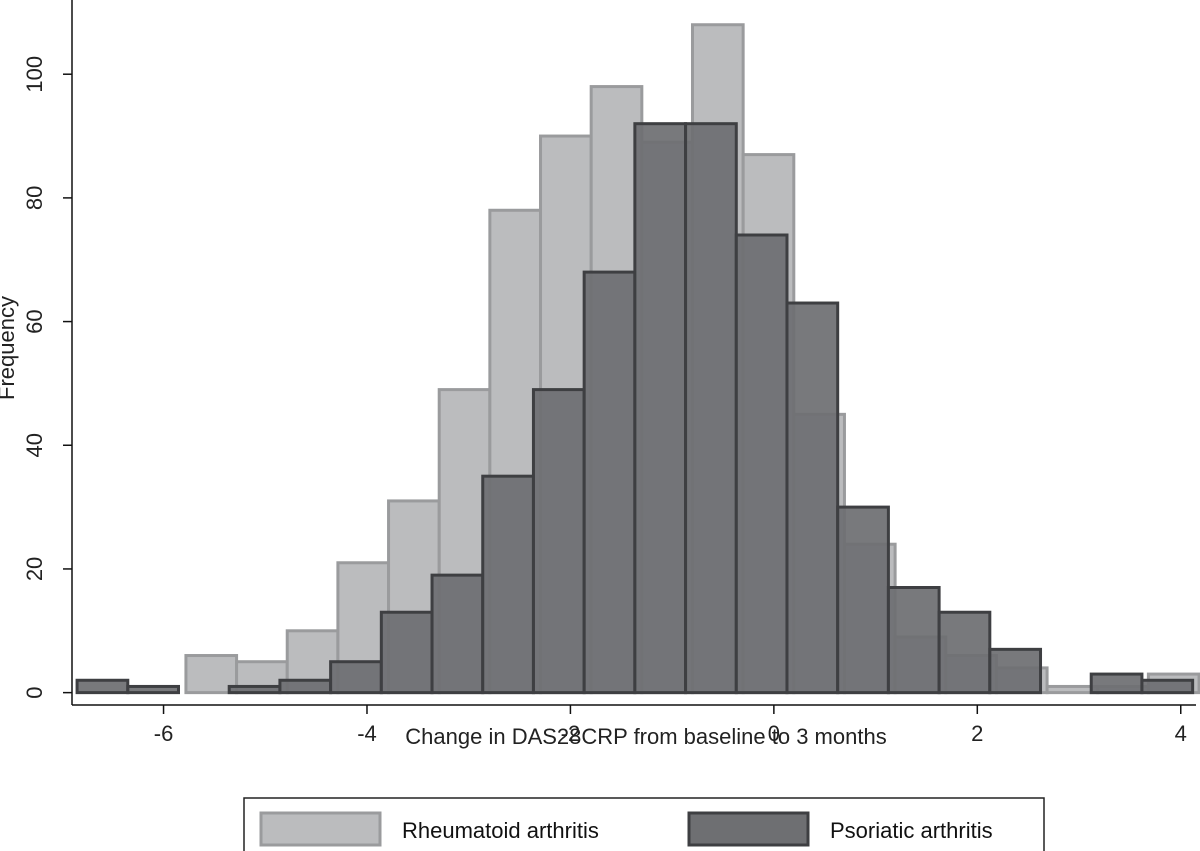 The image size is (1200, 851). What do you see at coordinates (47, 352) in the screenshot?
I see `y-axis: 0 20 40 60 80 100` at bounding box center [47, 352].